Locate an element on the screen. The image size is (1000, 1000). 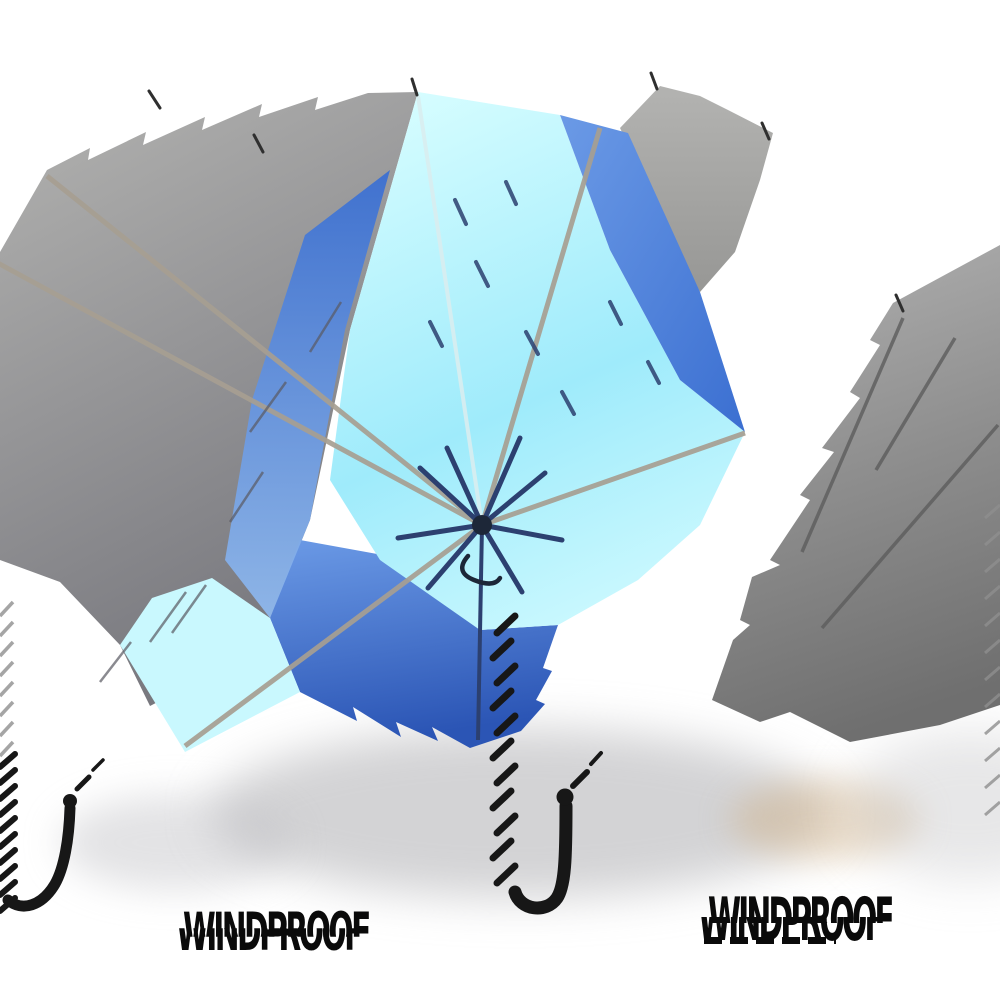
gray-panel-streaks is located at coordinates (221, 492).